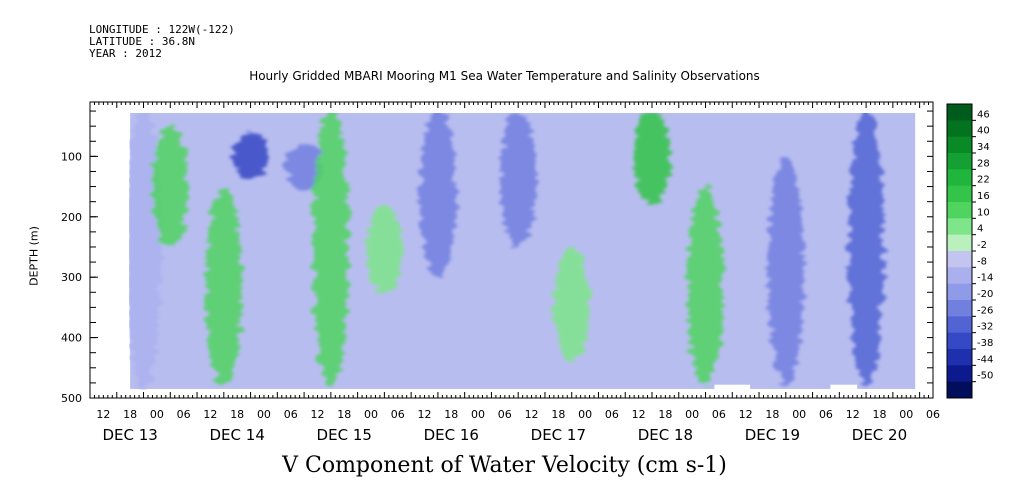  Describe the element at coordinates (983, 180) in the screenshot. I see `colorbar-label: 22` at that location.